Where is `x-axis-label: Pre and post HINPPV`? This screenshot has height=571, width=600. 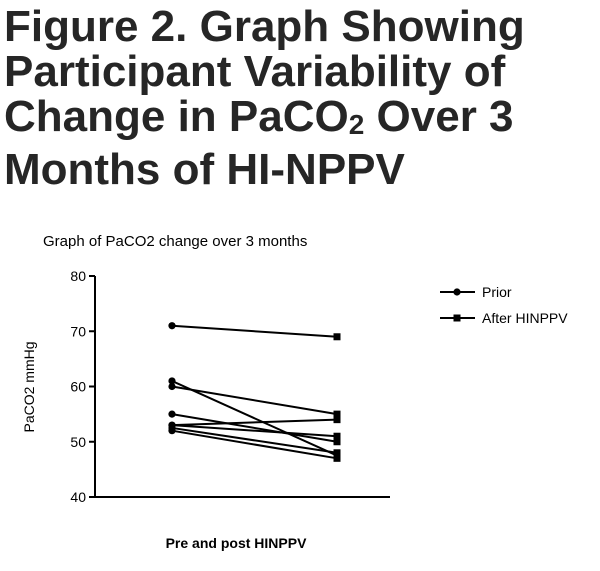 x-axis-label: Pre and post HINPPV is located at coordinates (236, 543).